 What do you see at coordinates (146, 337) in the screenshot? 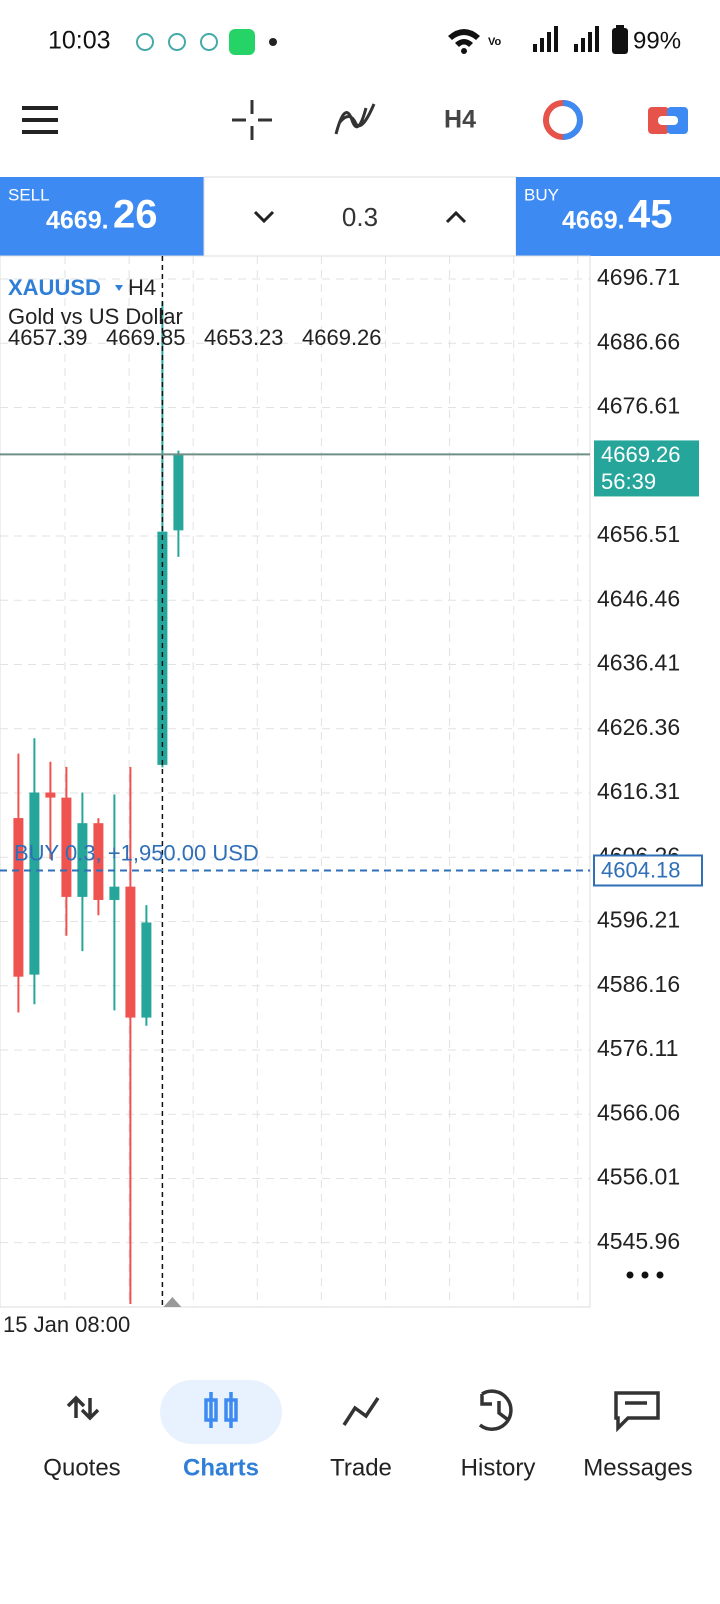
I see `ohlc-high: 4669.85` at bounding box center [146, 337].